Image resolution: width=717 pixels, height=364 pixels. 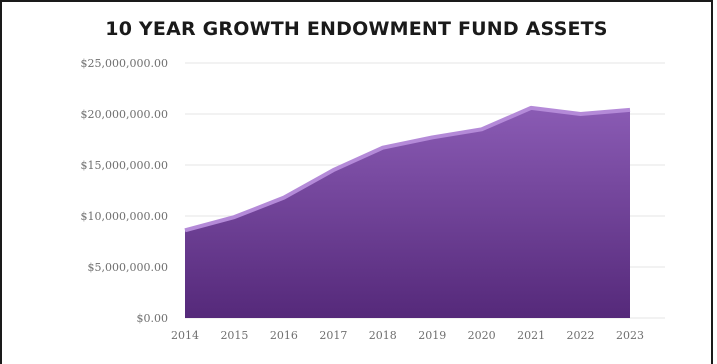 What do you see at coordinates (407, 335) in the screenshot?
I see `x-axis-ticks: 2014 2015 2016 2017 2018 2019 2020 2021 2022 2023` at bounding box center [407, 335].